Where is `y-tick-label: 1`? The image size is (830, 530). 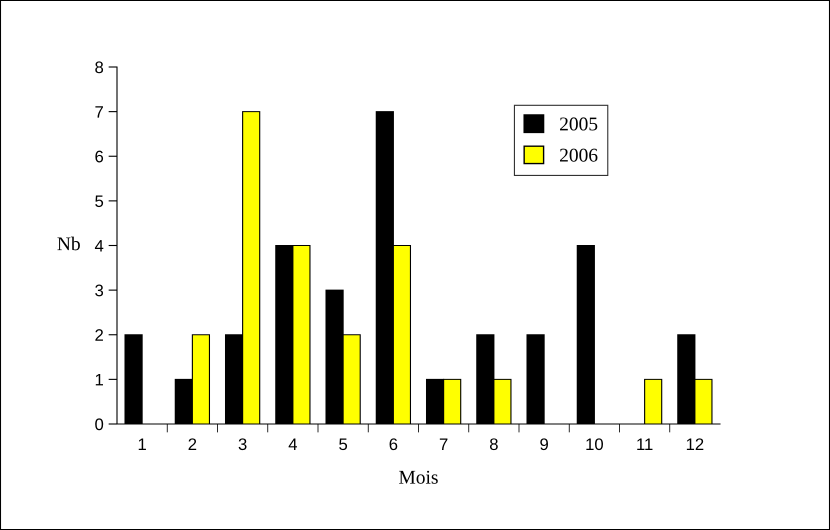 y-tick-label: 1 is located at coordinates (99, 380).